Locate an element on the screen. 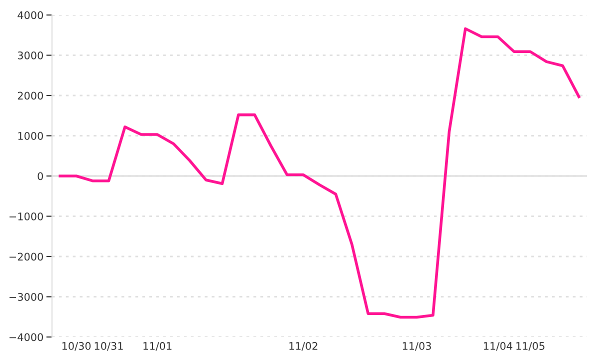 This screenshot has height=360, width=600. y-tick-label: −3000 is located at coordinates (26, 296).